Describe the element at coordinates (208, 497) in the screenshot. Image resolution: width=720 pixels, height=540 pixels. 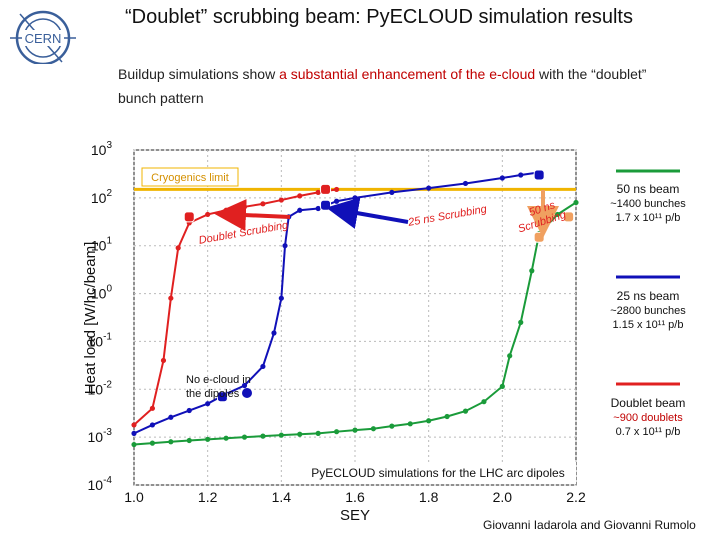
I see `x-tick-label: 1.2` at that location.